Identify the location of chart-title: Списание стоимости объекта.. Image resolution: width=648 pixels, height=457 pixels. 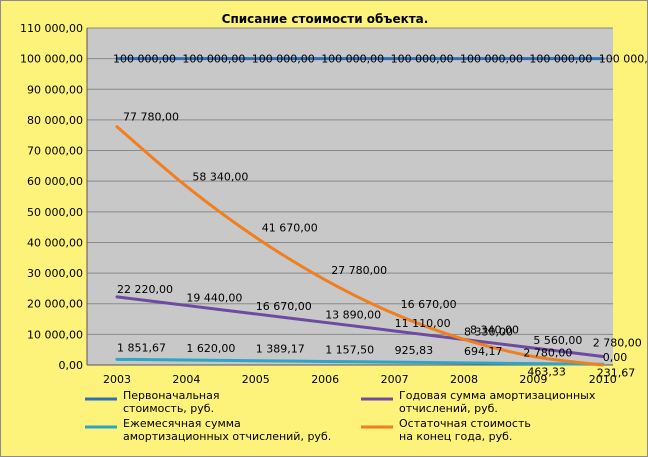
(325, 19).